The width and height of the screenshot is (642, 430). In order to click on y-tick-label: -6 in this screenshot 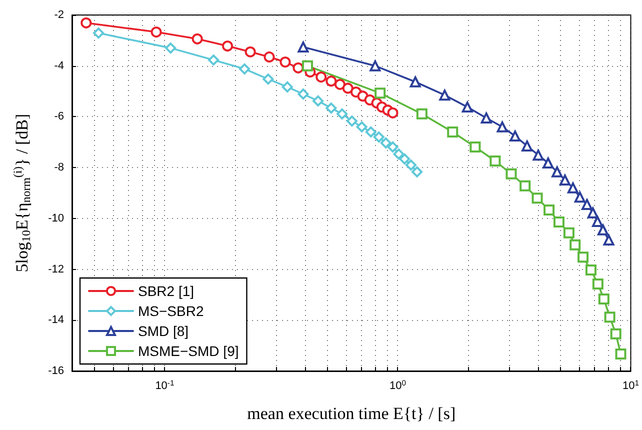, I will do `click(59, 116)`.